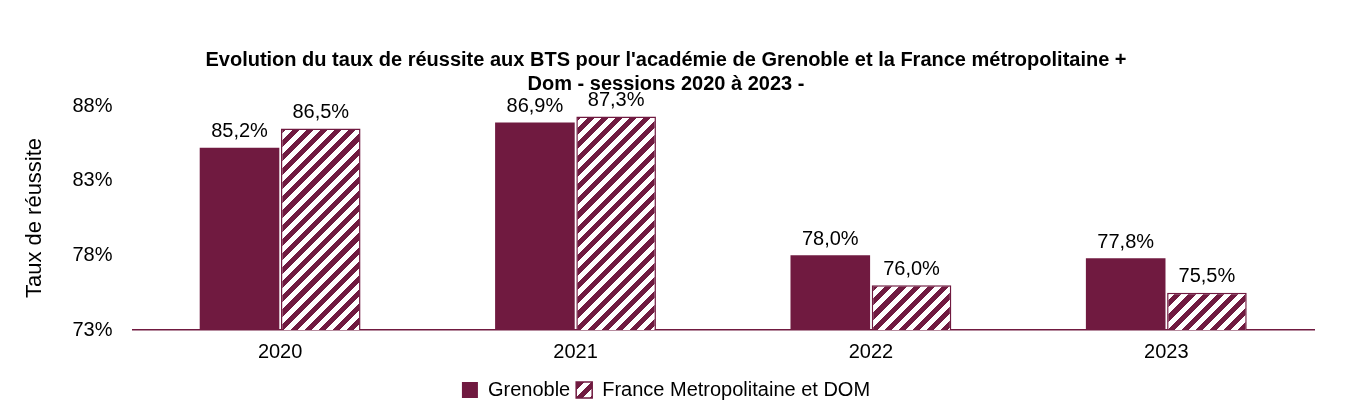 This screenshot has width=1362, height=418. What do you see at coordinates (92, 253) in the screenshot?
I see `y-tick-label: 78%` at bounding box center [92, 253].